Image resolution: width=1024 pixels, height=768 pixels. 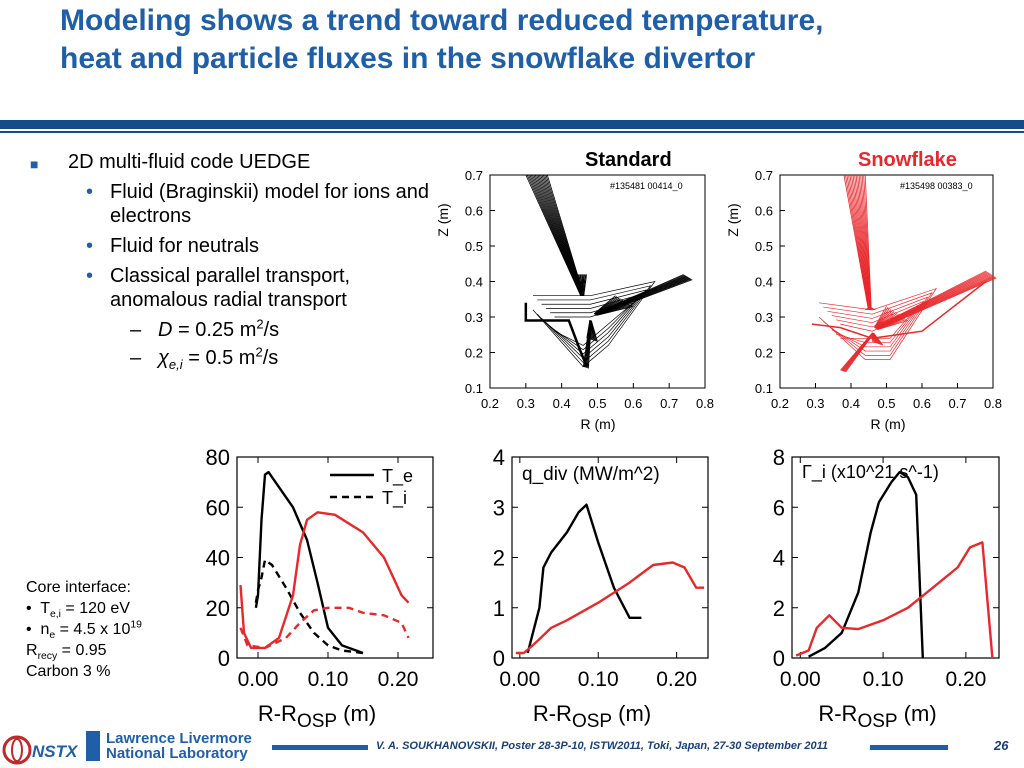 I want to click on core-ne: • ne = 4.5 x 1019, so click(x=84, y=630).